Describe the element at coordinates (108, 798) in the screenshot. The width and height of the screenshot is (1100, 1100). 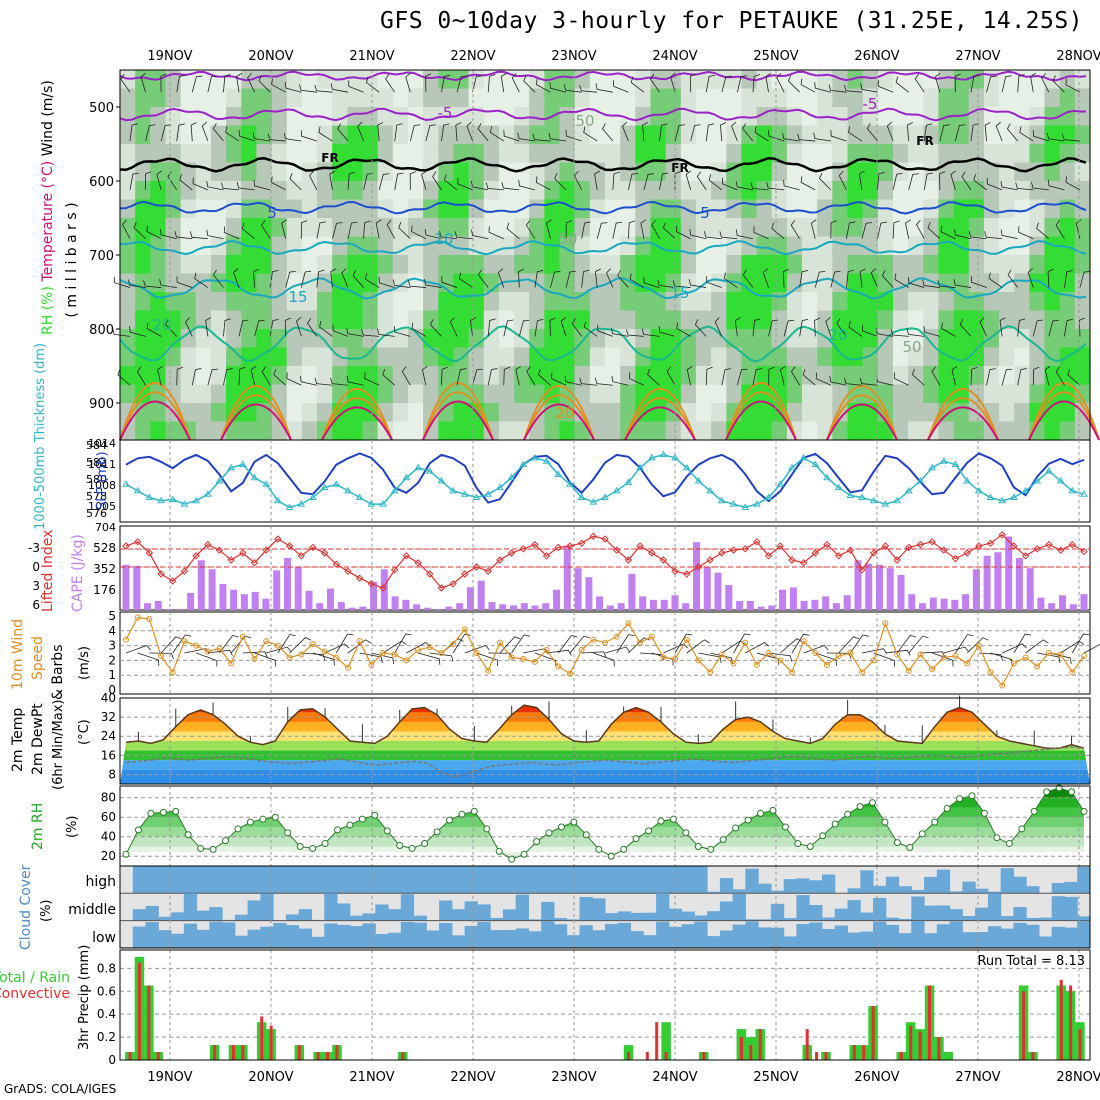
I see `y-tick-label: 80` at that location.